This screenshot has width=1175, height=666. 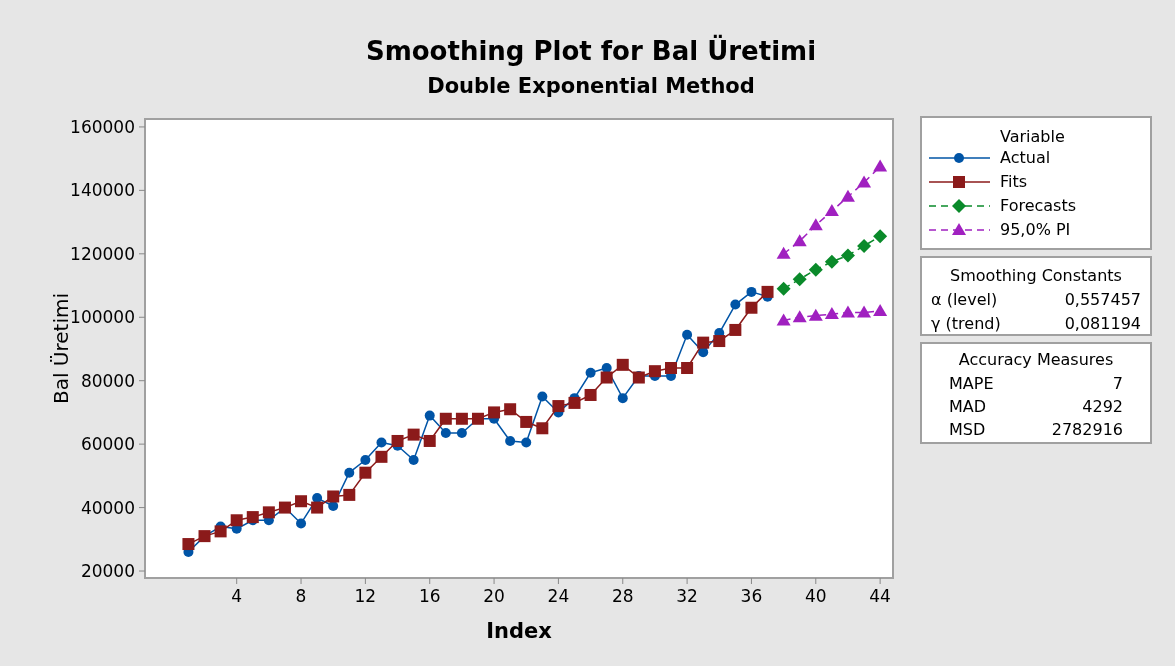 What do you see at coordinates (815, 596) in the screenshot?
I see `x-tick-label: 40` at bounding box center [815, 596].